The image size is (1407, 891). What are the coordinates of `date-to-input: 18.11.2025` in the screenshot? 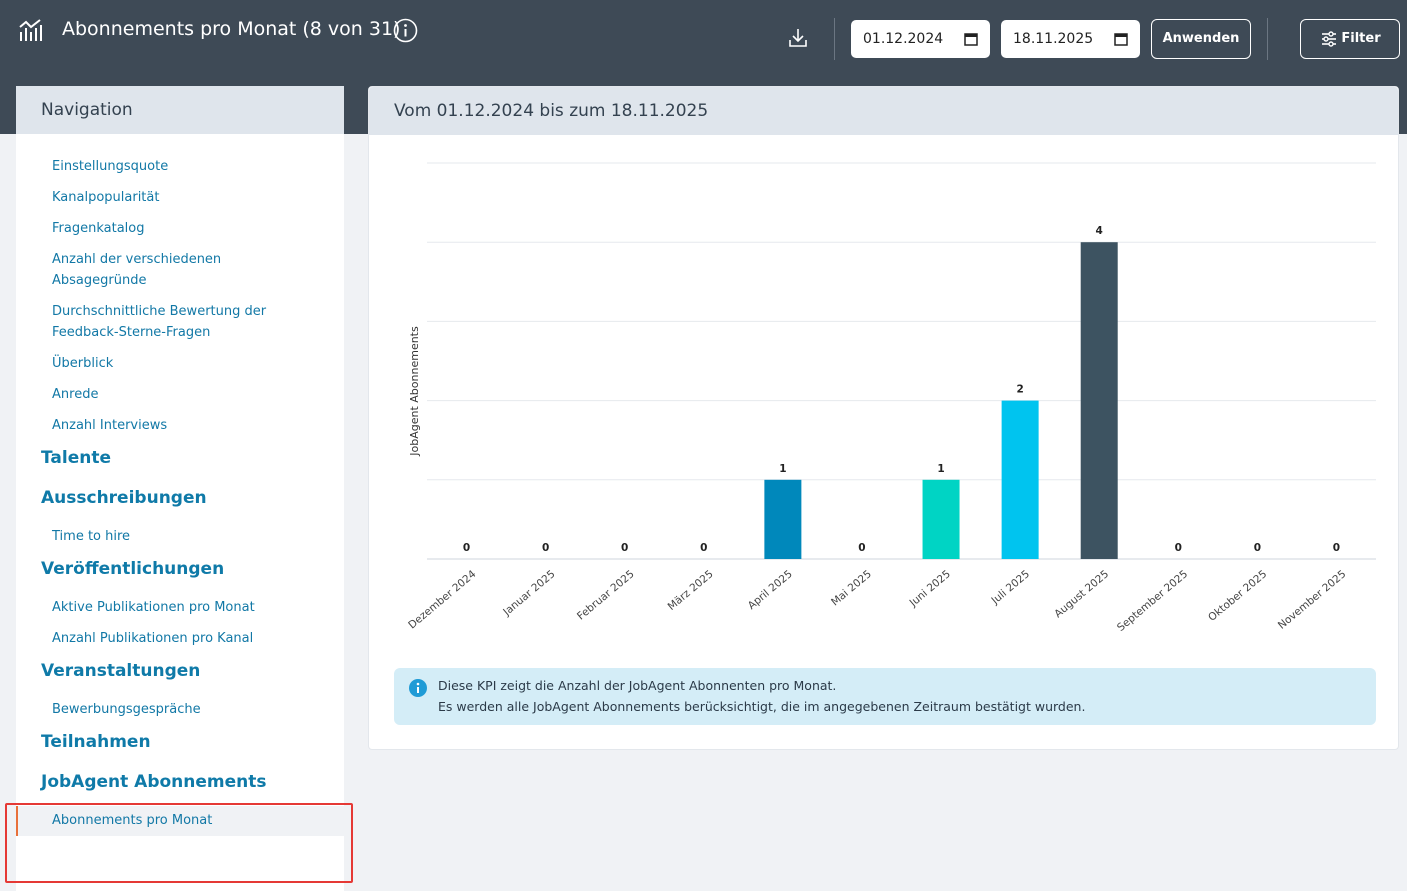 It's located at (1070, 39).